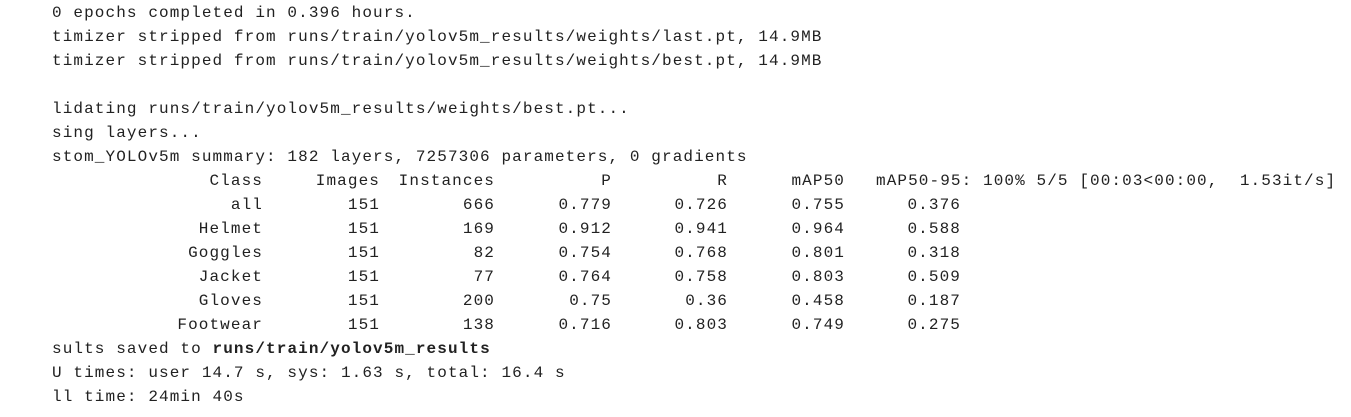 This screenshot has height=417, width=1351. Describe the element at coordinates (585, 253) in the screenshot. I see `table-row-cell: 0.754` at that location.